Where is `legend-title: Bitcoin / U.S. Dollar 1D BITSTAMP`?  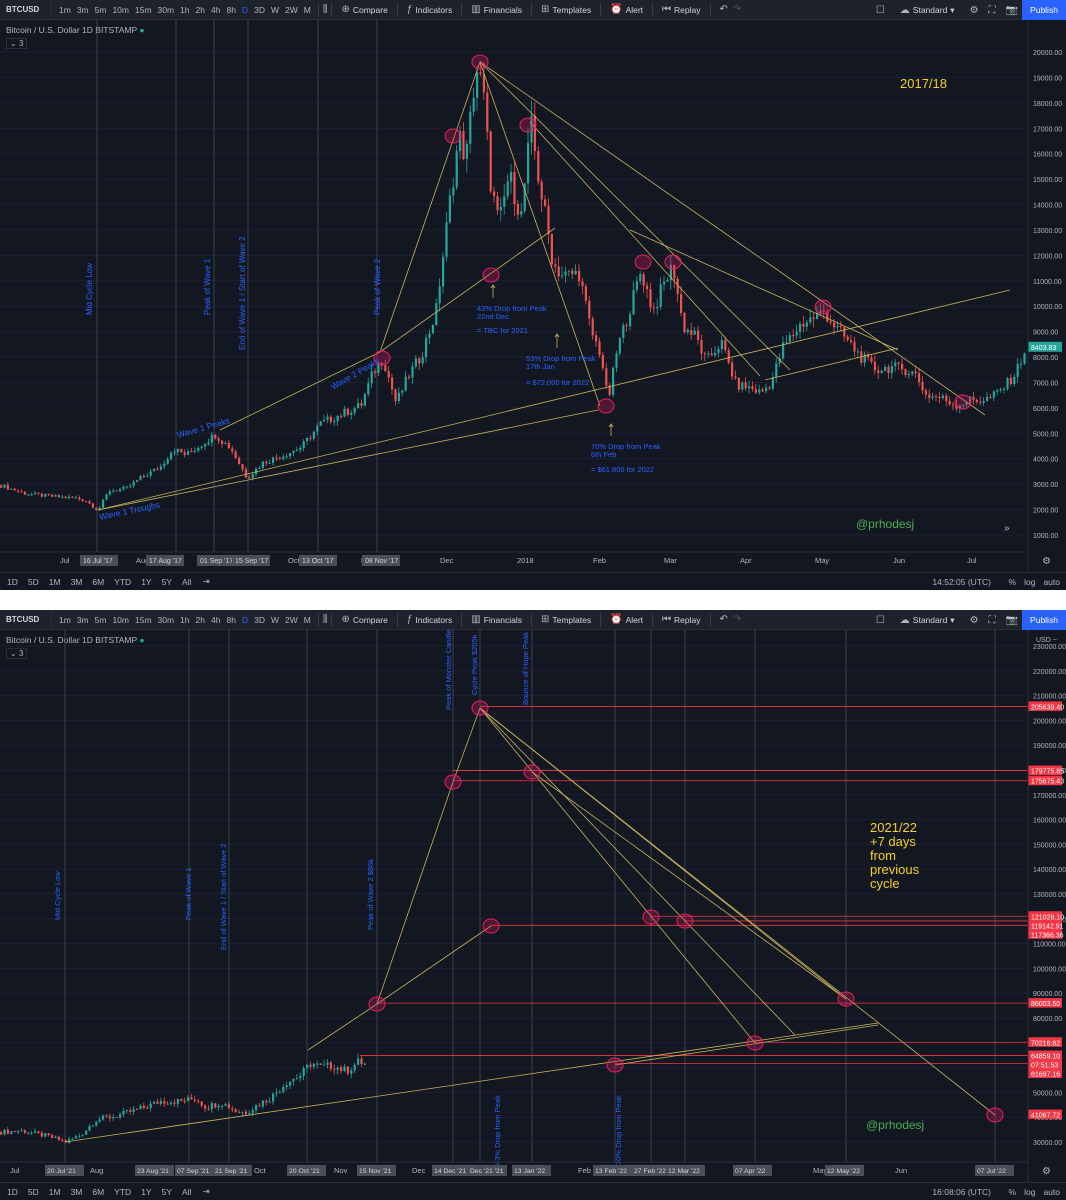 legend-title: Bitcoin / U.S. Dollar 1D BITSTAMP is located at coordinates (71, 640).